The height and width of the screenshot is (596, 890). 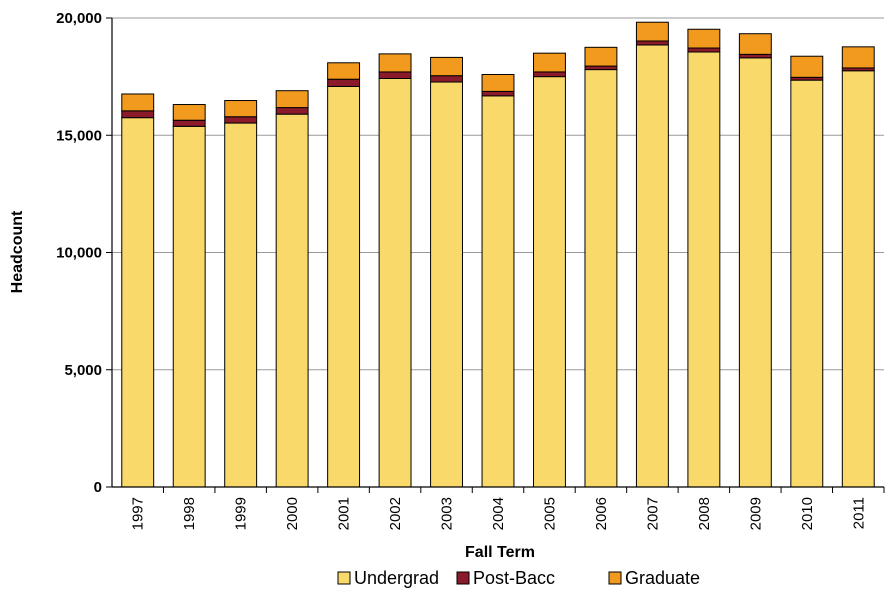 What do you see at coordinates (652, 513) in the screenshot?
I see `x-tick-label: 2007` at bounding box center [652, 513].